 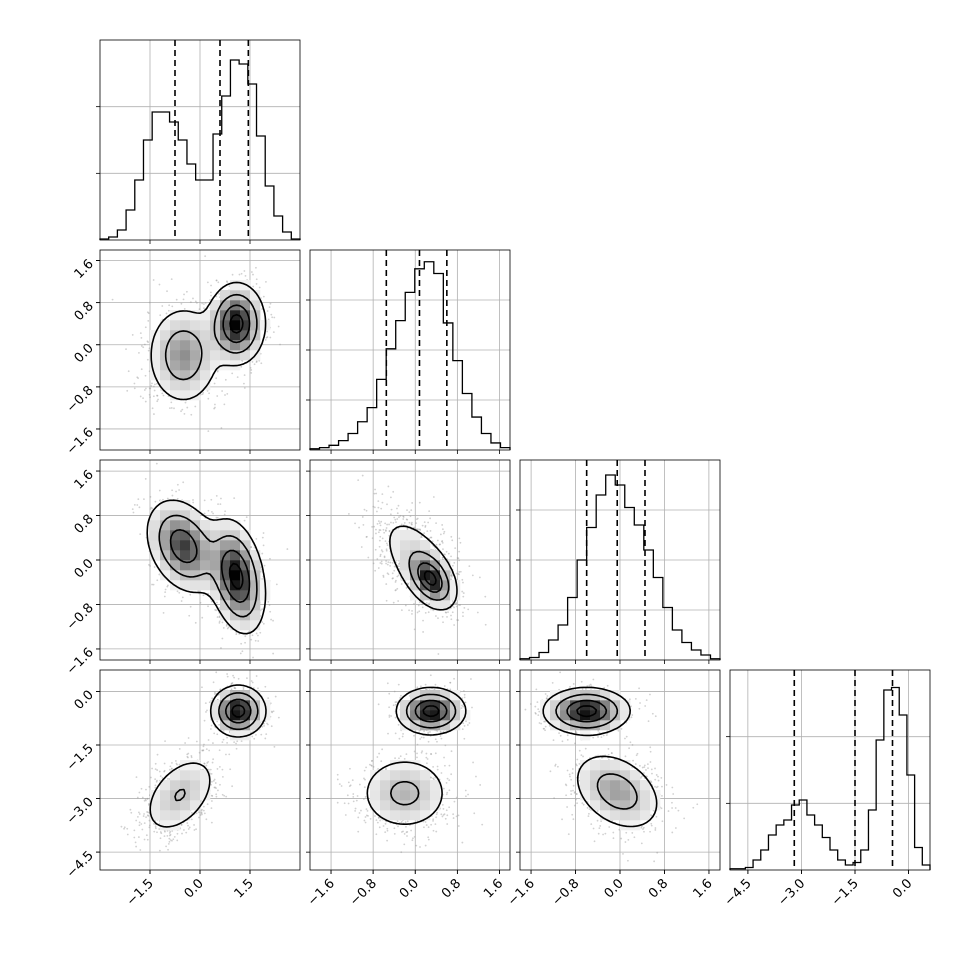 What do you see at coordinates (425, 570) in the screenshot?
I see `density-shading` at bounding box center [425, 570].